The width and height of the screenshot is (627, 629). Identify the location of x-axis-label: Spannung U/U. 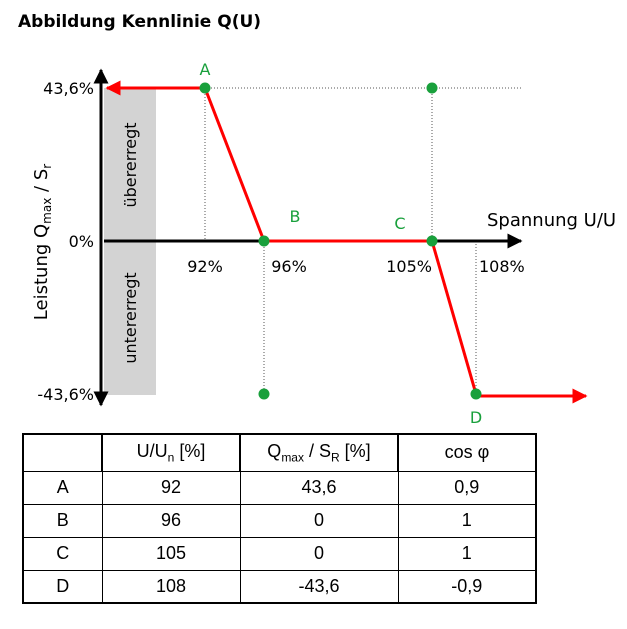
(551, 220).